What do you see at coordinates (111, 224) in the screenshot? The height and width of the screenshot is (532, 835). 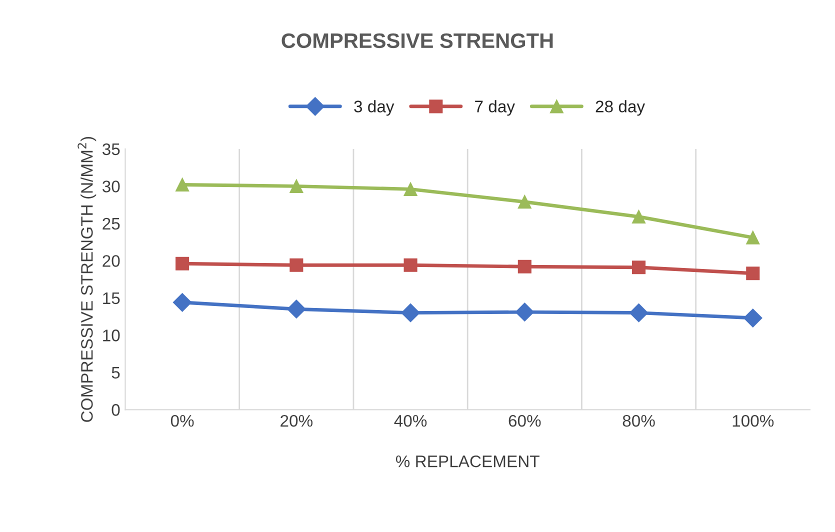 I see `y-tick-label: 25` at bounding box center [111, 224].